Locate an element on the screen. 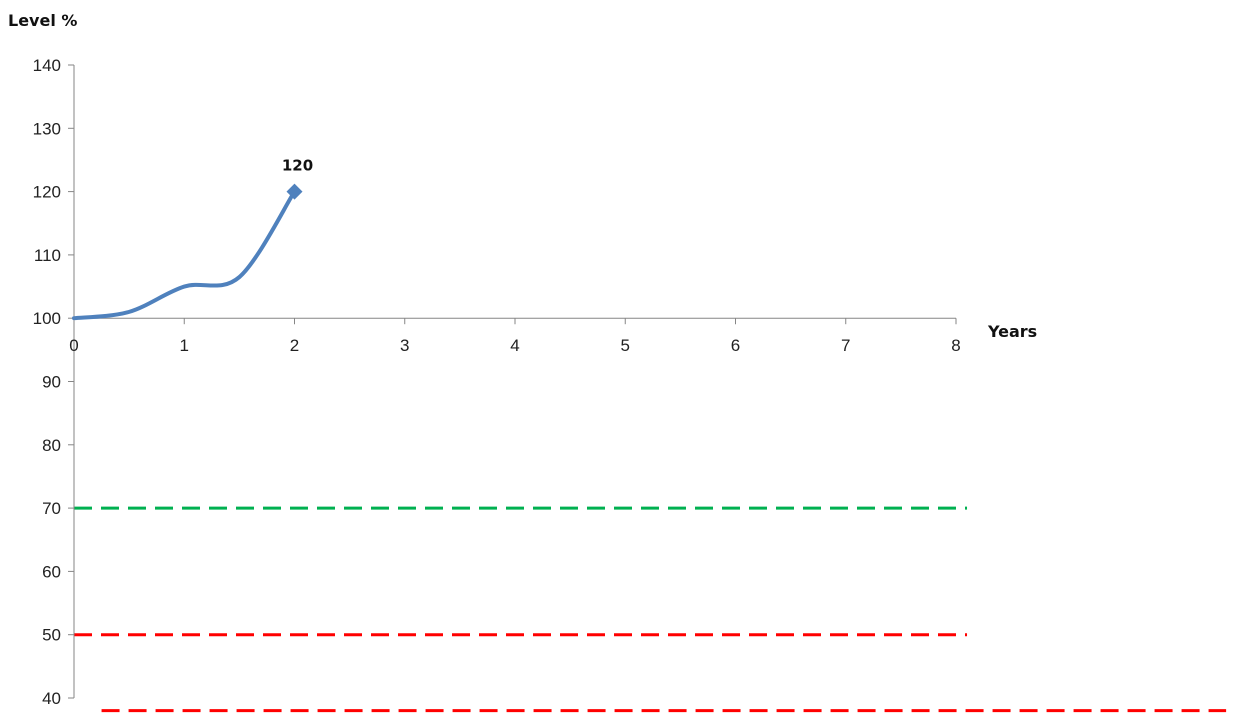  y-tick-label: 40 is located at coordinates (51, 698).